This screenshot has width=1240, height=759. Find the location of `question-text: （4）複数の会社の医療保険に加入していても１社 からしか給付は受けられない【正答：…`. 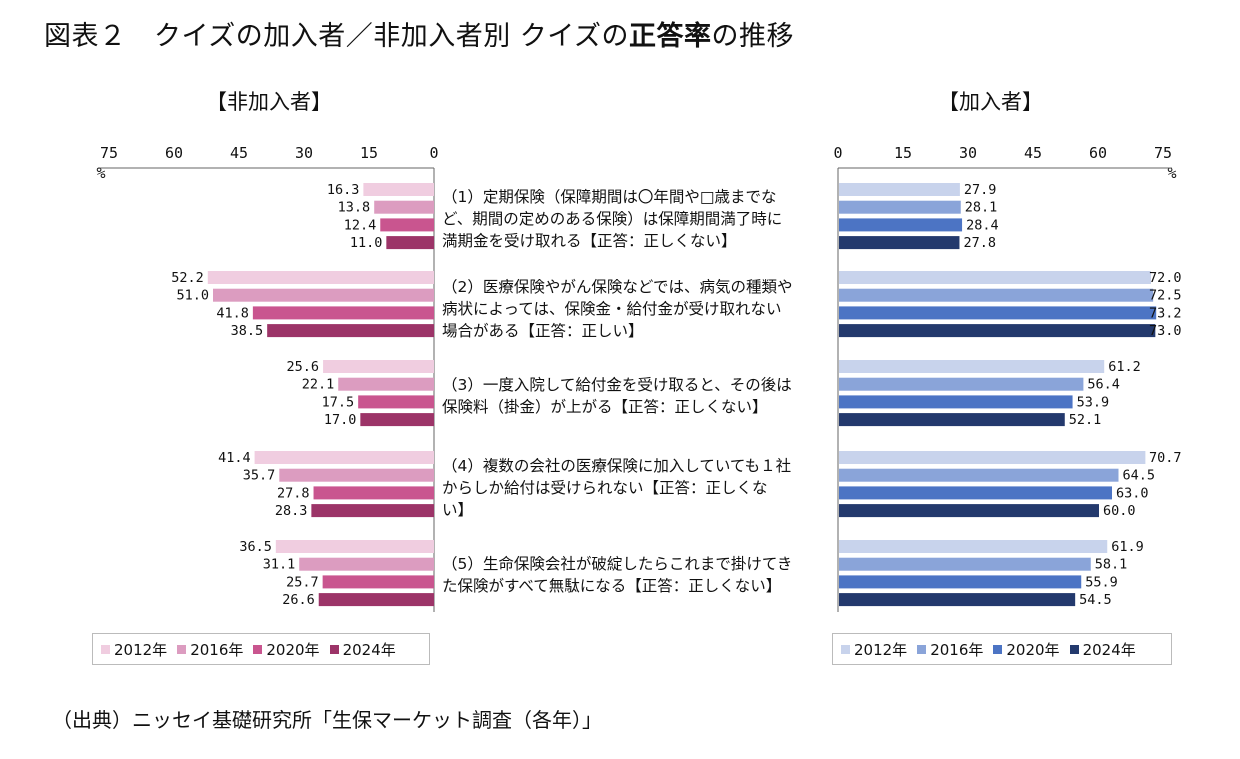

question-text: （4）複数の会社の医療保険に加入していても１社 からしか給付は受けられない【正答：… is located at coordinates (638, 488).